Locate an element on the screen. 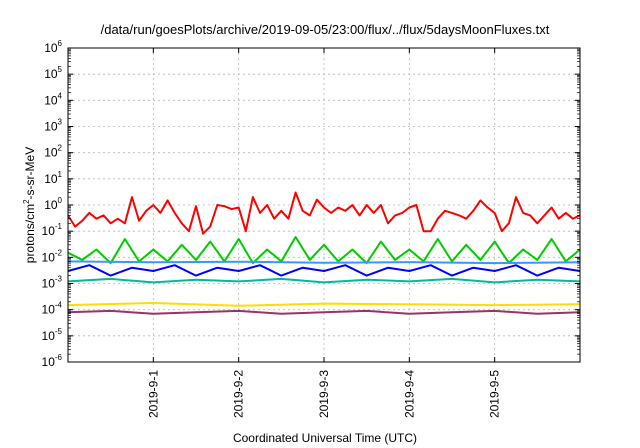  y-tick-label: 10³ is located at coordinates (53, 126).